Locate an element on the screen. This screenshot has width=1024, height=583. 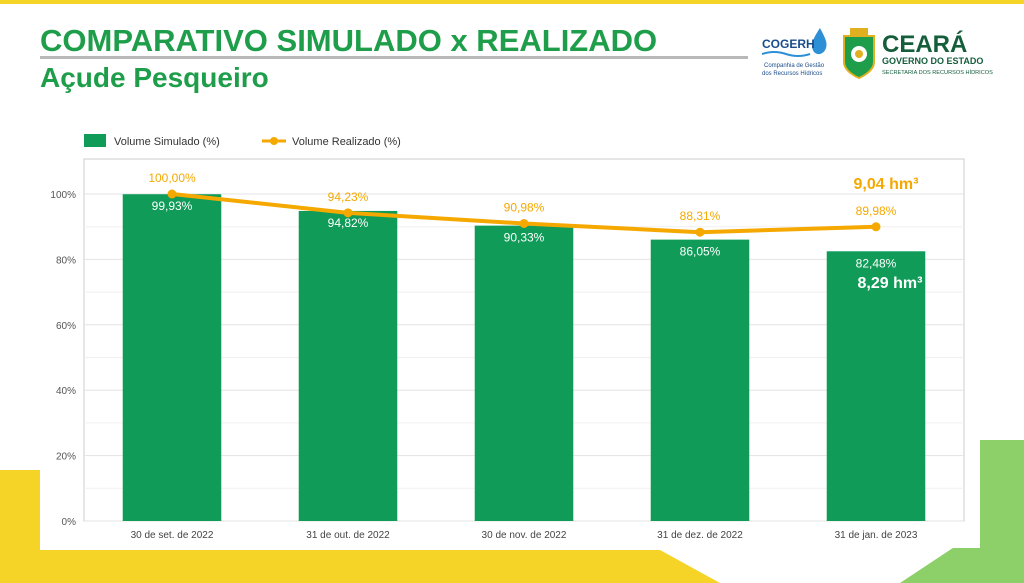
bar-value-label: 94,82% is located at coordinates (348, 223).